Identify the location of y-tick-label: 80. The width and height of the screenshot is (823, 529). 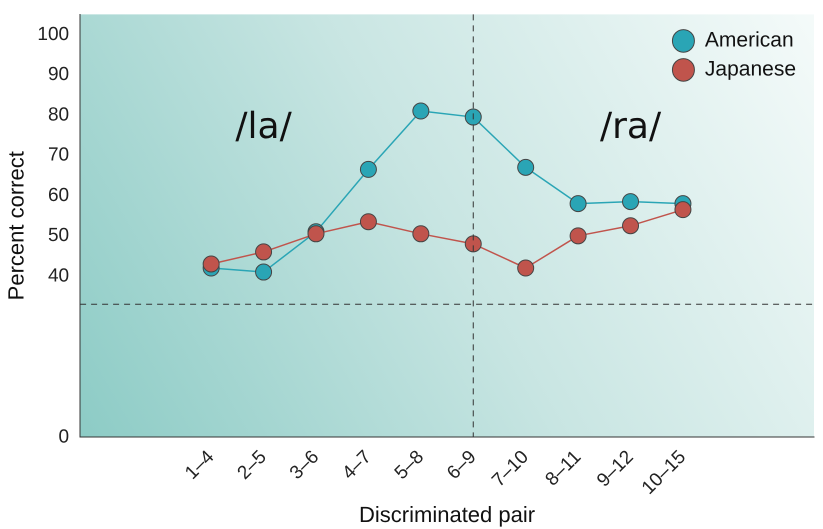
(59, 115).